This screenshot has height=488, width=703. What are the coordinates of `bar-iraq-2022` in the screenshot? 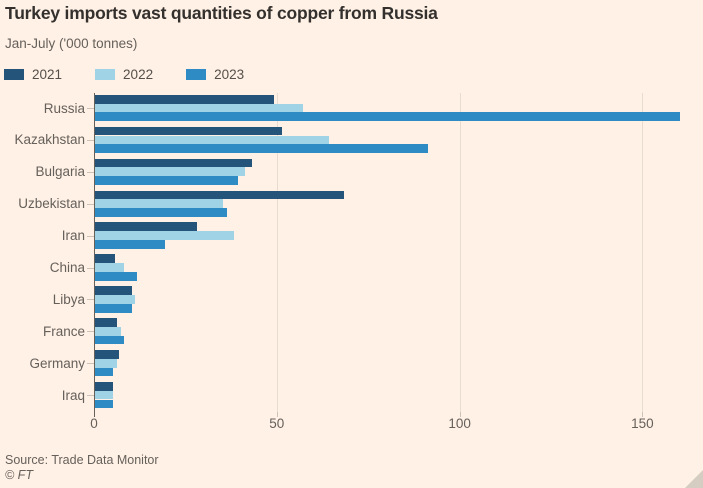 It's located at (104, 395).